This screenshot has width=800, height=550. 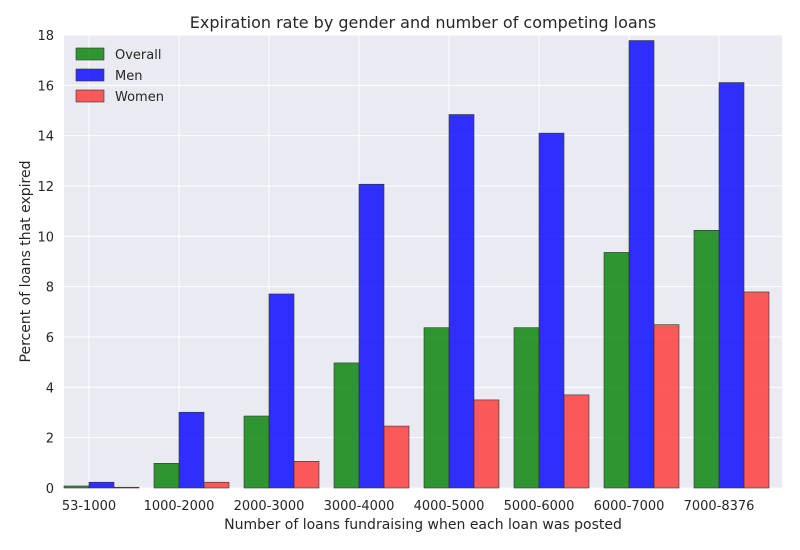 I want to click on x-tick-label: 4000-5000, so click(x=449, y=506).